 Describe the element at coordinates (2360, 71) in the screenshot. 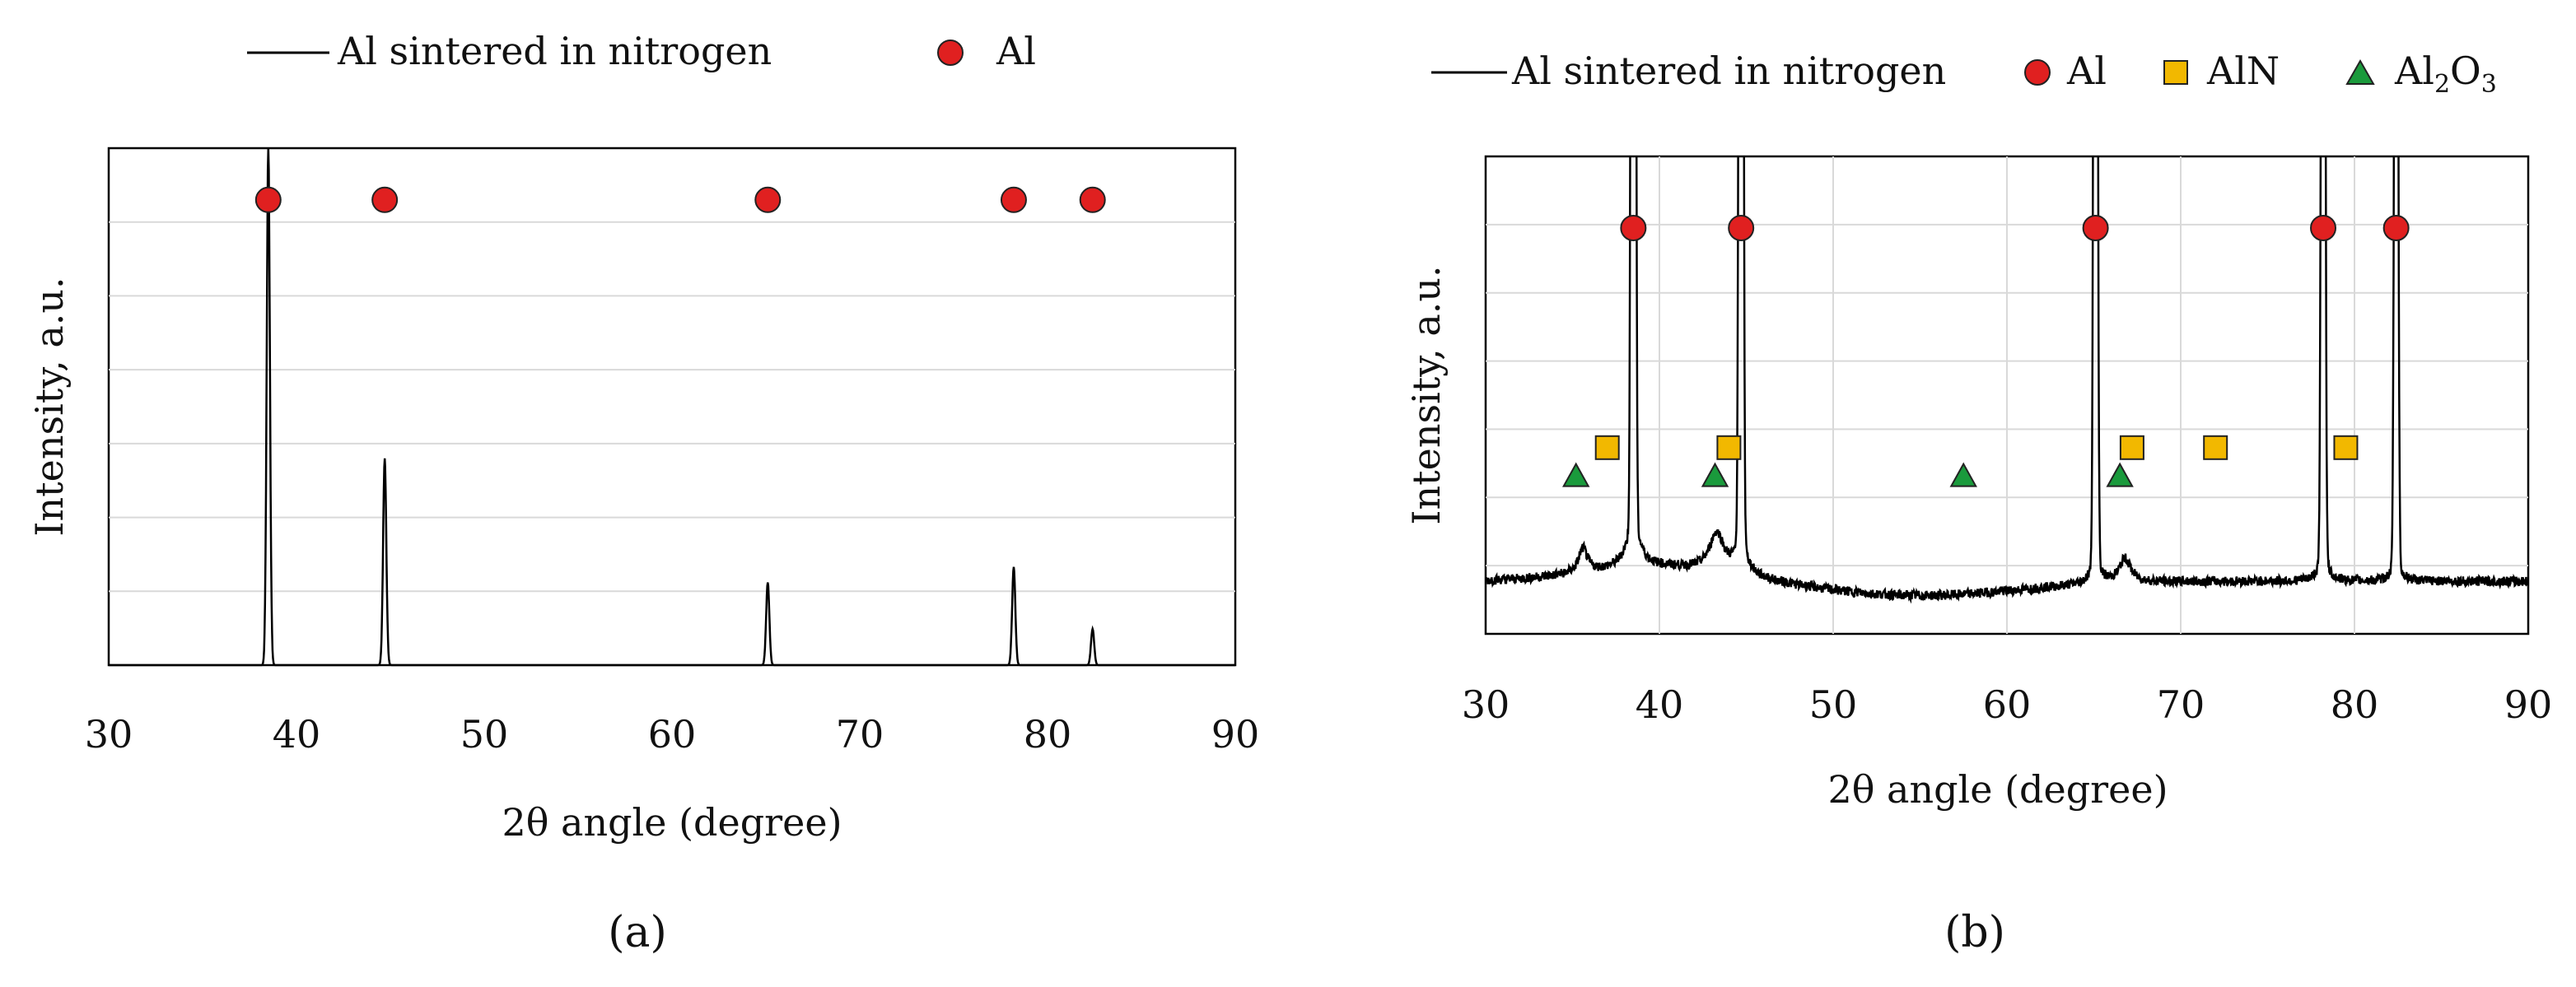

I see `legend-al2o3-triangle-icon` at that location.